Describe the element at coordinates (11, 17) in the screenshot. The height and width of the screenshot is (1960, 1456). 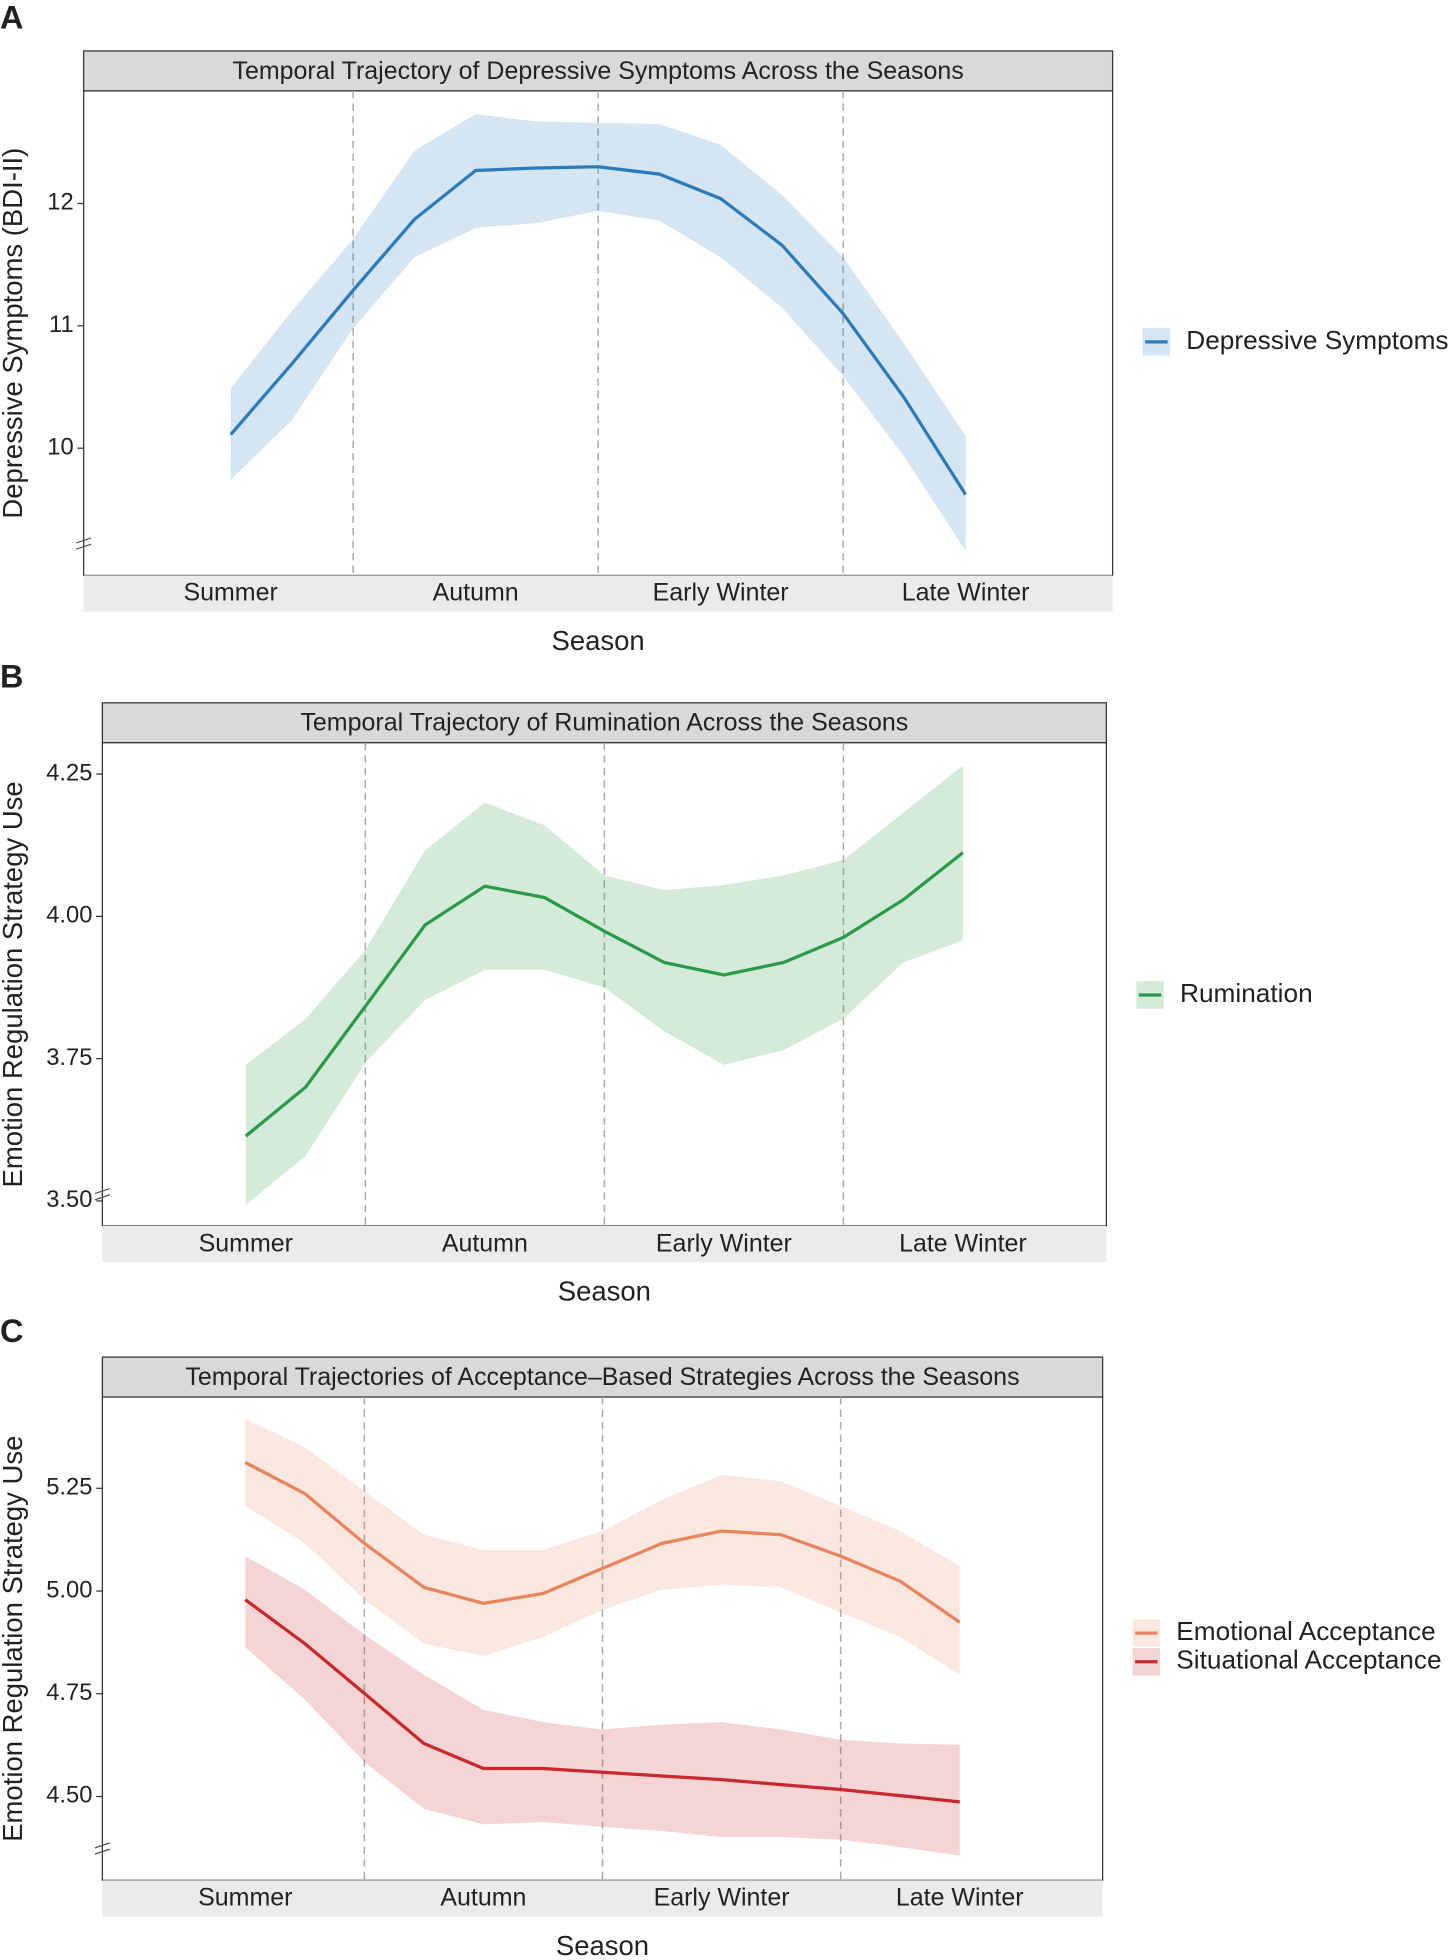
I see `panel-label: A` at that location.